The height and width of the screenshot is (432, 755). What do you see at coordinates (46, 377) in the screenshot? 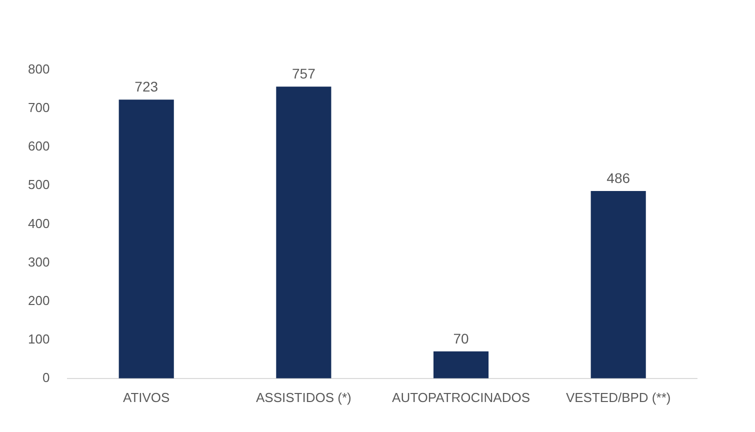
I see `y-tick-label: 0` at bounding box center [46, 377].